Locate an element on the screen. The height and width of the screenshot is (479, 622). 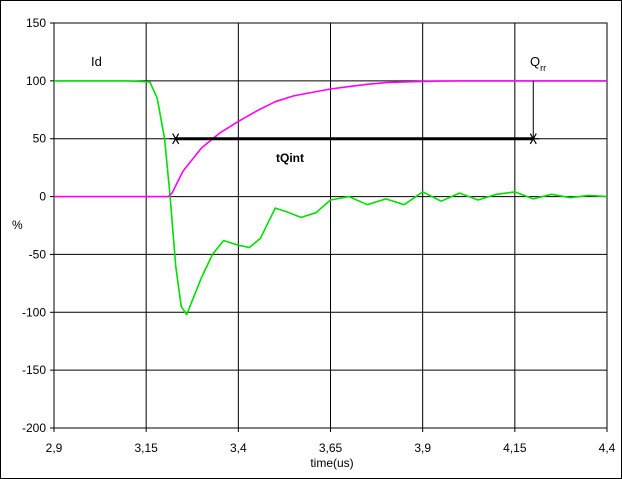
x-tick-label: 4,4 is located at coordinates (607, 448).